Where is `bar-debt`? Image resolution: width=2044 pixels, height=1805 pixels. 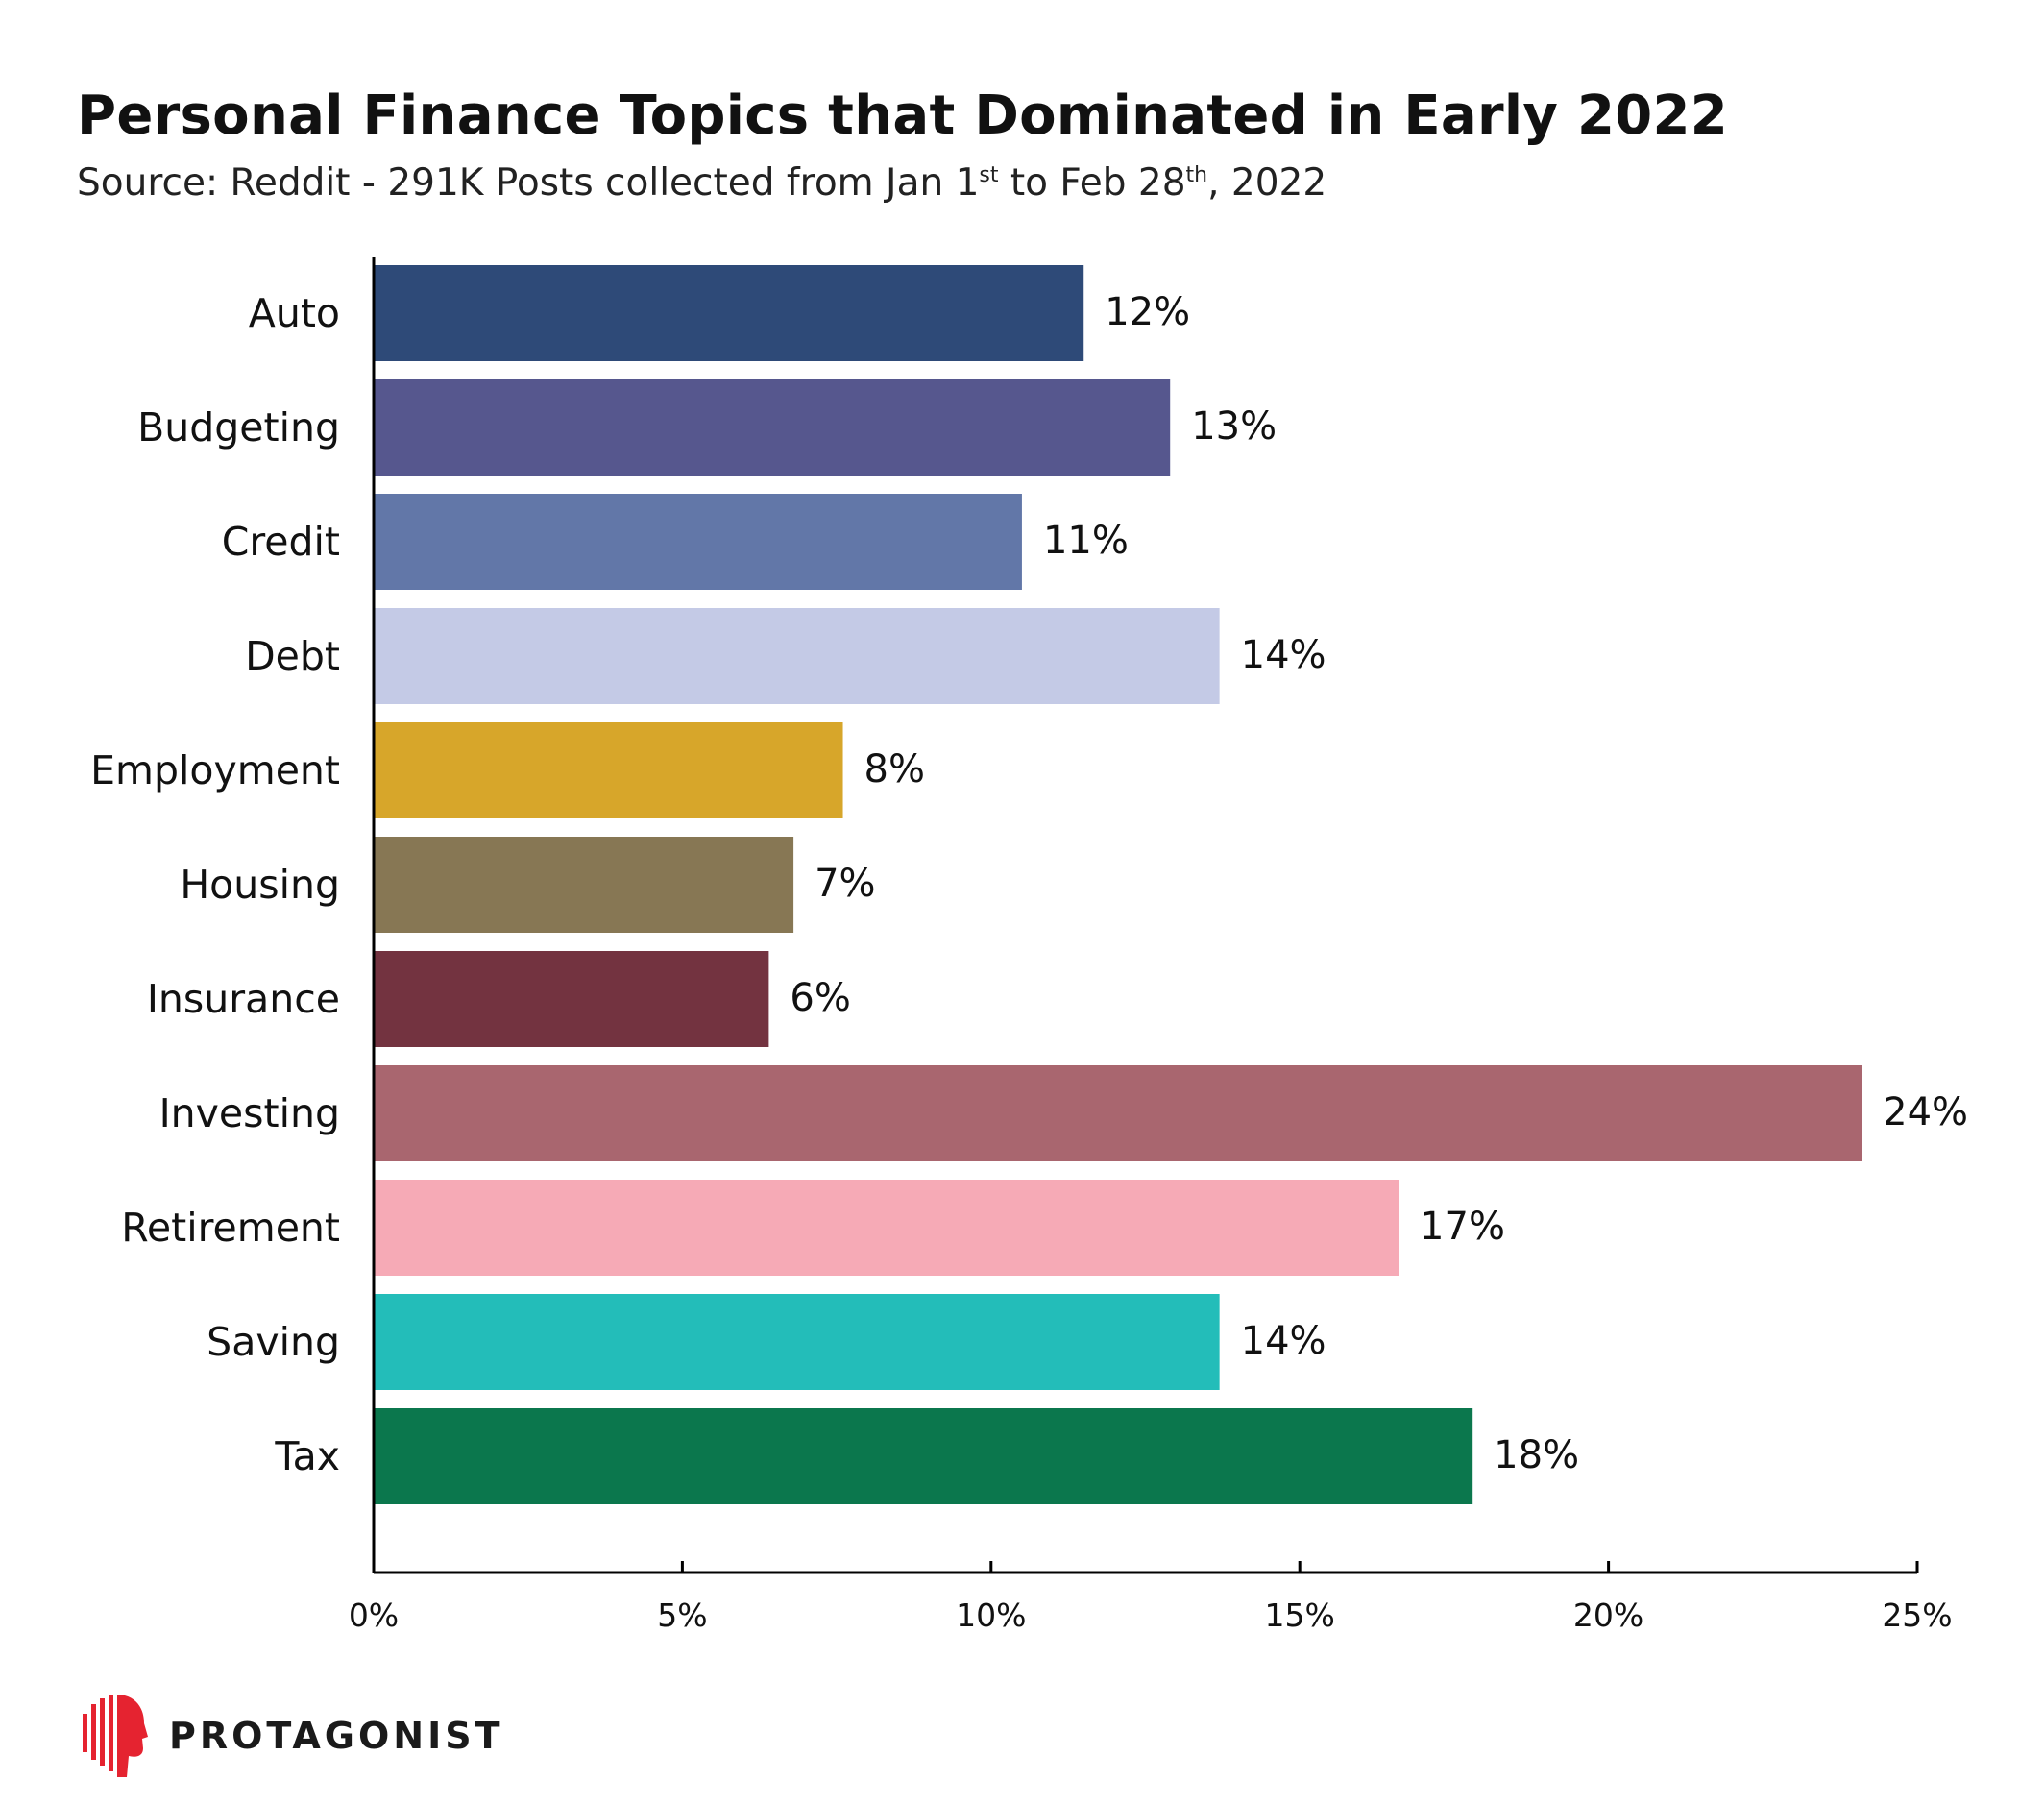
bar-debt is located at coordinates (797, 656).